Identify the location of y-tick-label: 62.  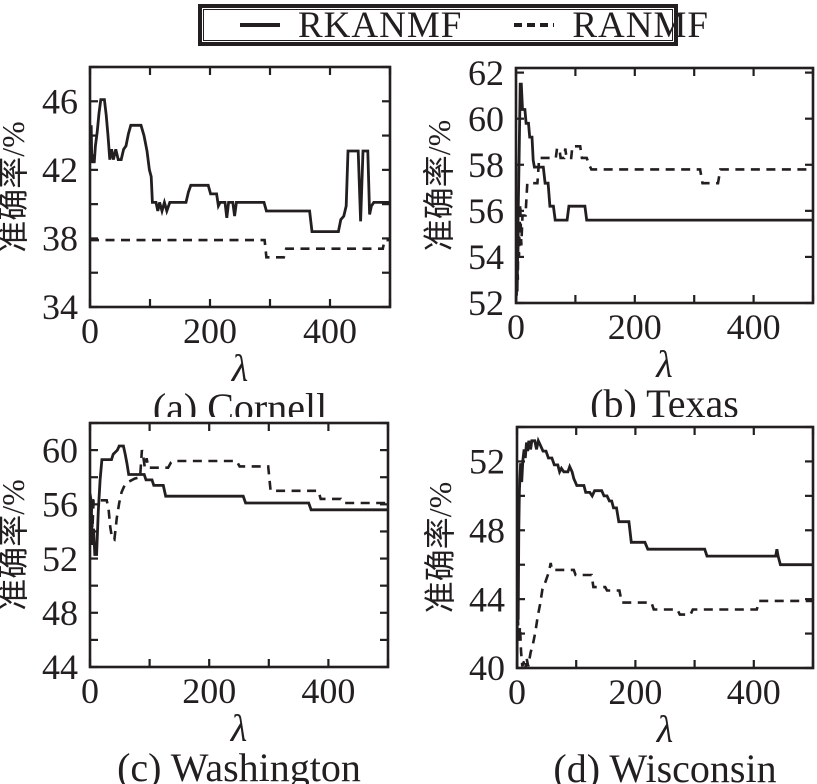
(486, 74).